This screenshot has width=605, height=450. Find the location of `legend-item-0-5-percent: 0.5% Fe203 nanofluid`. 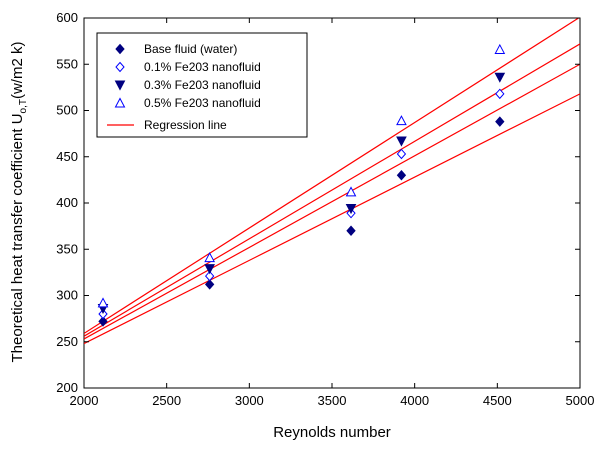

legend-item-0-5-percent: 0.5% Fe203 nanofluid is located at coordinates (187, 103).